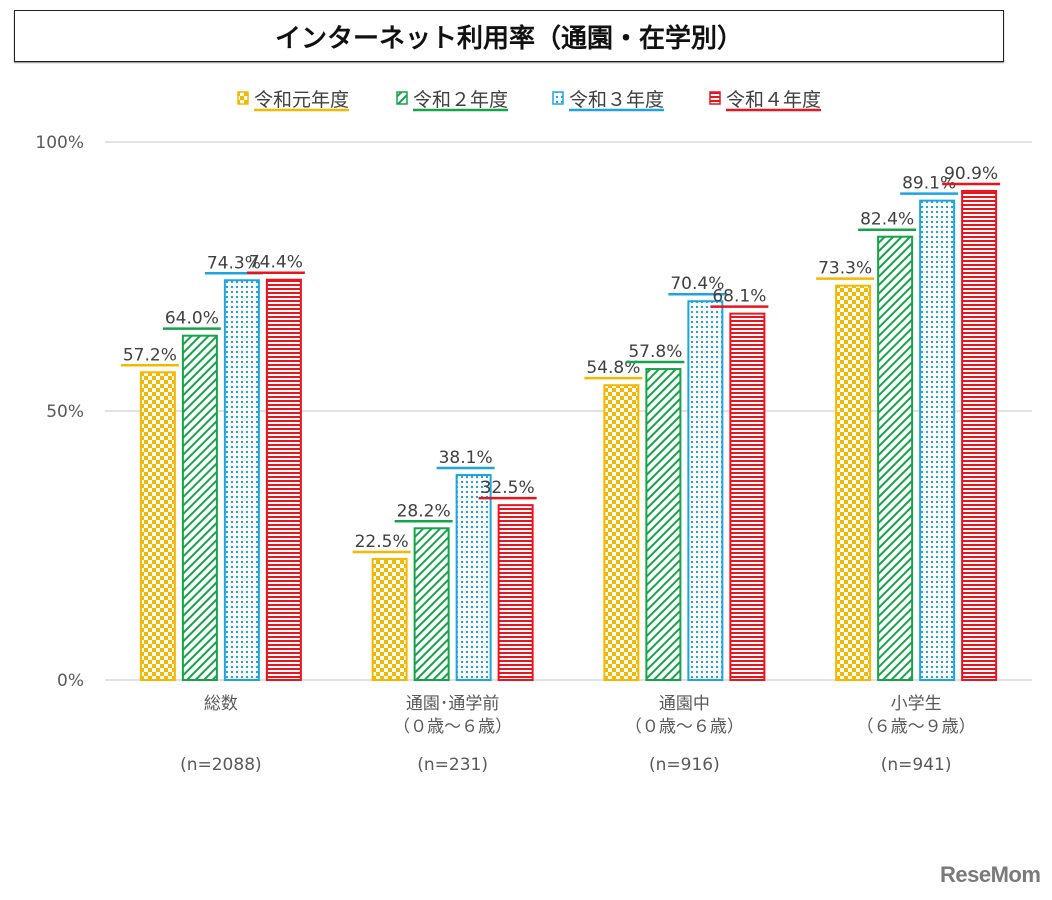  I want to click on data-label: 68.1%, so click(739, 297).